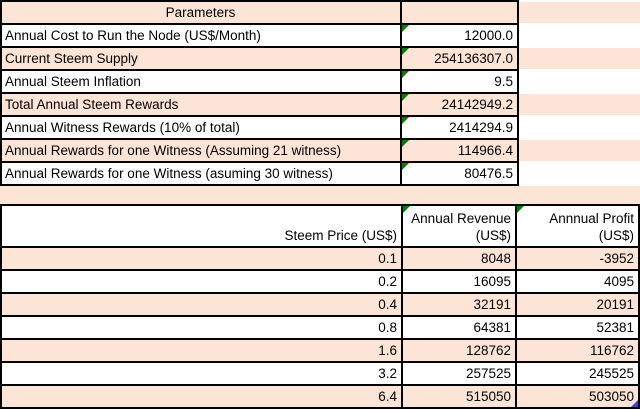 The width and height of the screenshot is (640, 409). What do you see at coordinates (201, 226) in the screenshot?
I see `price-header-cell: Steem Price (US$)` at bounding box center [201, 226].